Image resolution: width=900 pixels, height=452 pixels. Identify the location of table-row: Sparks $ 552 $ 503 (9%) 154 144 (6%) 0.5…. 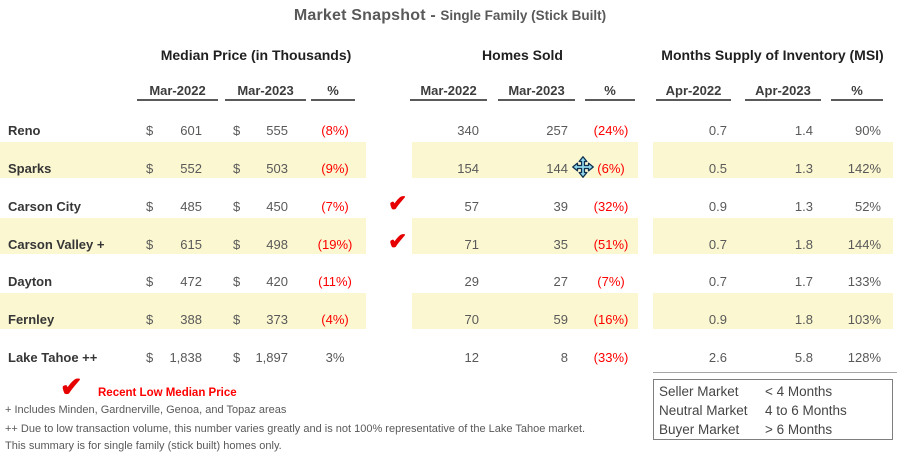
(450, 164).